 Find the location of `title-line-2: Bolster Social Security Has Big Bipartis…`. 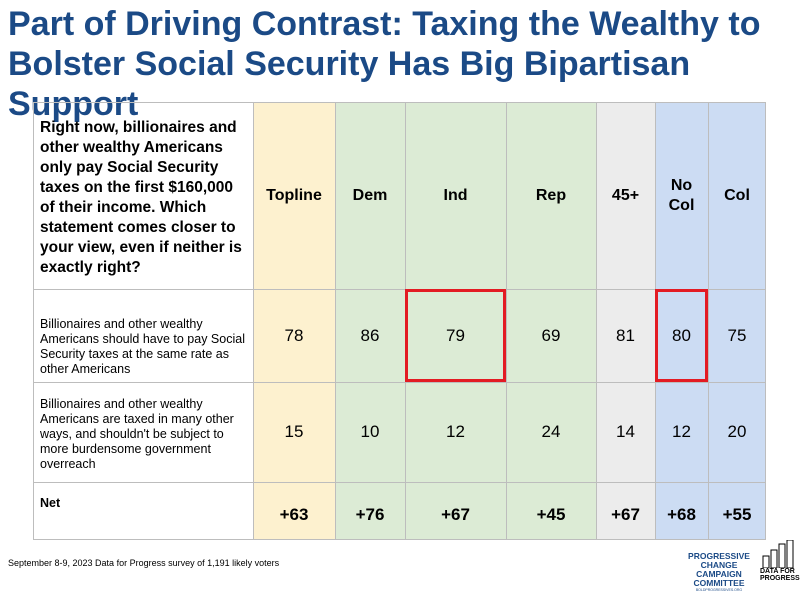

title-line-2: Bolster Social Security Has Big Bipartis… is located at coordinates (349, 84).